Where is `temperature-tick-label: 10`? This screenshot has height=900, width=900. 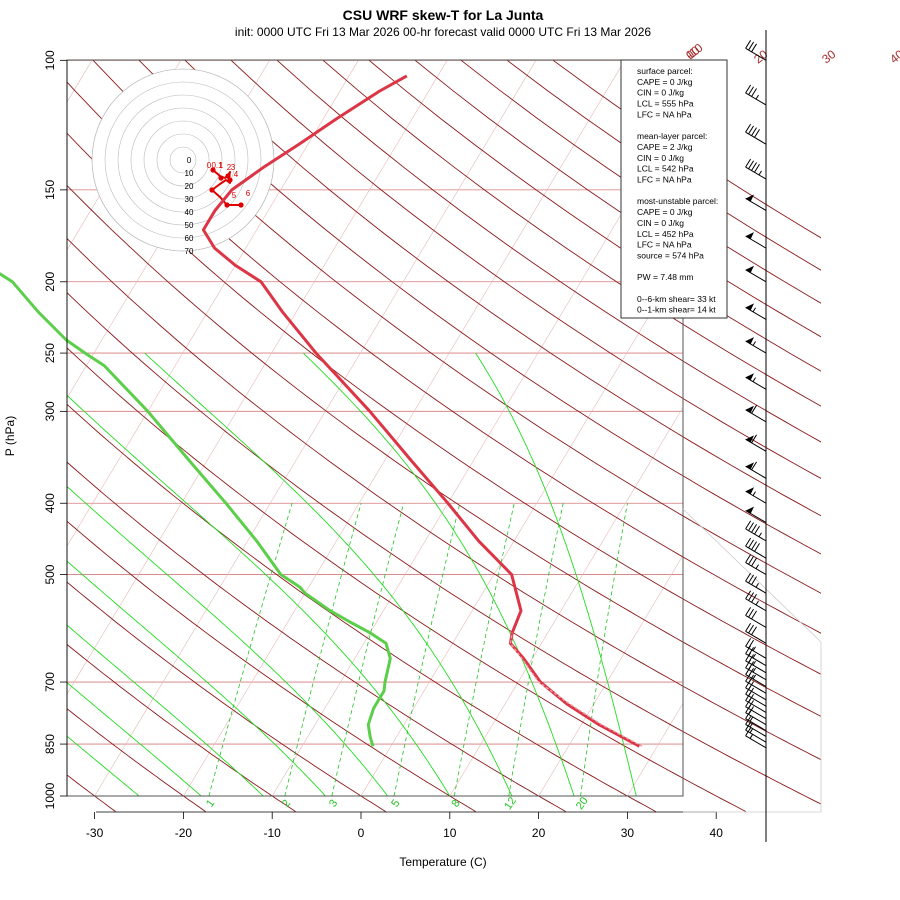 temperature-tick-label: 10 is located at coordinates (450, 833).